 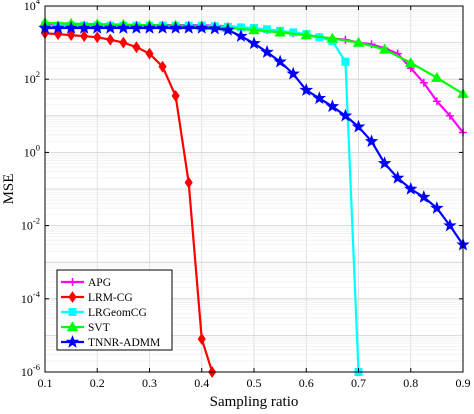 I want to click on y-tick-exponent: 2, so click(x=38, y=74).